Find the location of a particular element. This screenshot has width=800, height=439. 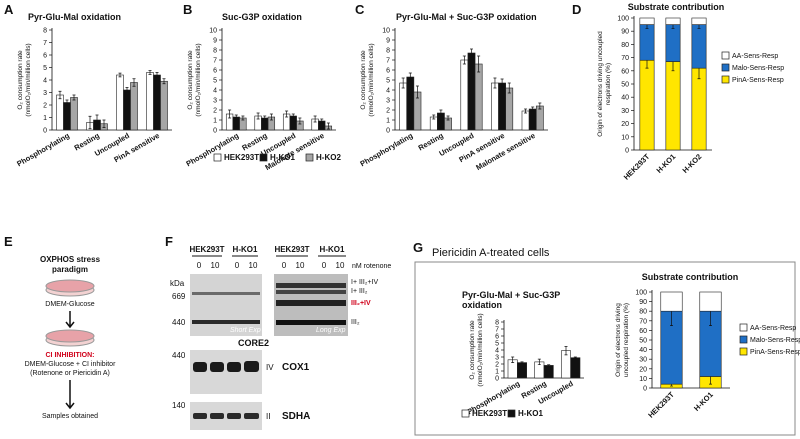

y-axis-label: Origin of electrons driving uncoupled is located at coordinates (600, 84).